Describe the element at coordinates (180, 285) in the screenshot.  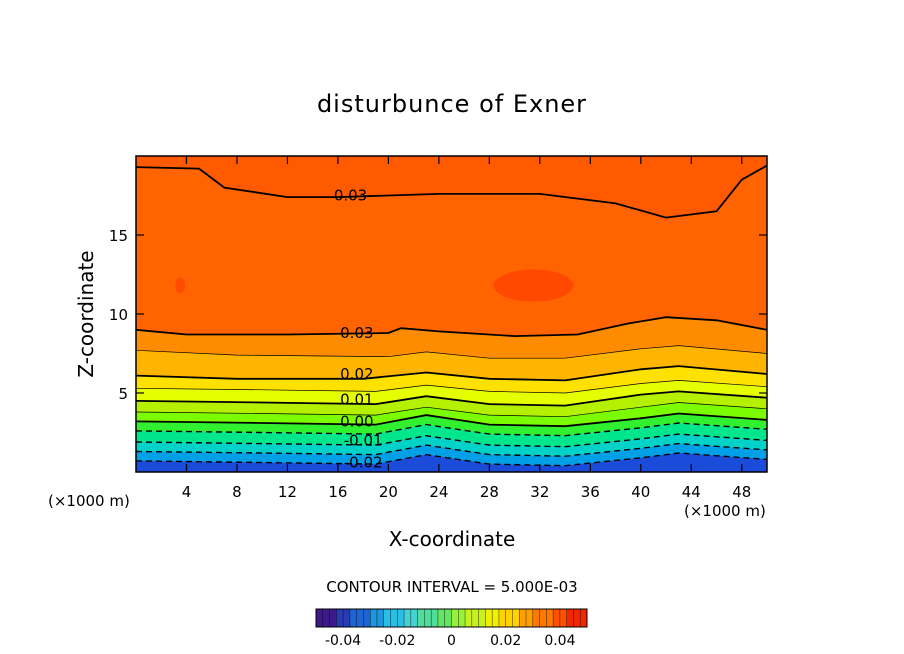
I see `max-core-left` at that location.